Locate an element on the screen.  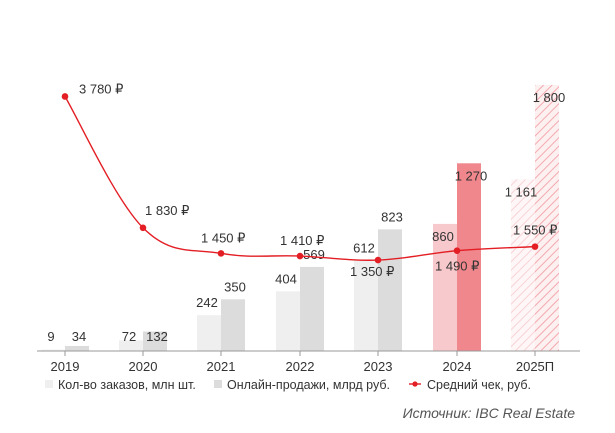
bar-orders-2023 is located at coordinates (366, 305).